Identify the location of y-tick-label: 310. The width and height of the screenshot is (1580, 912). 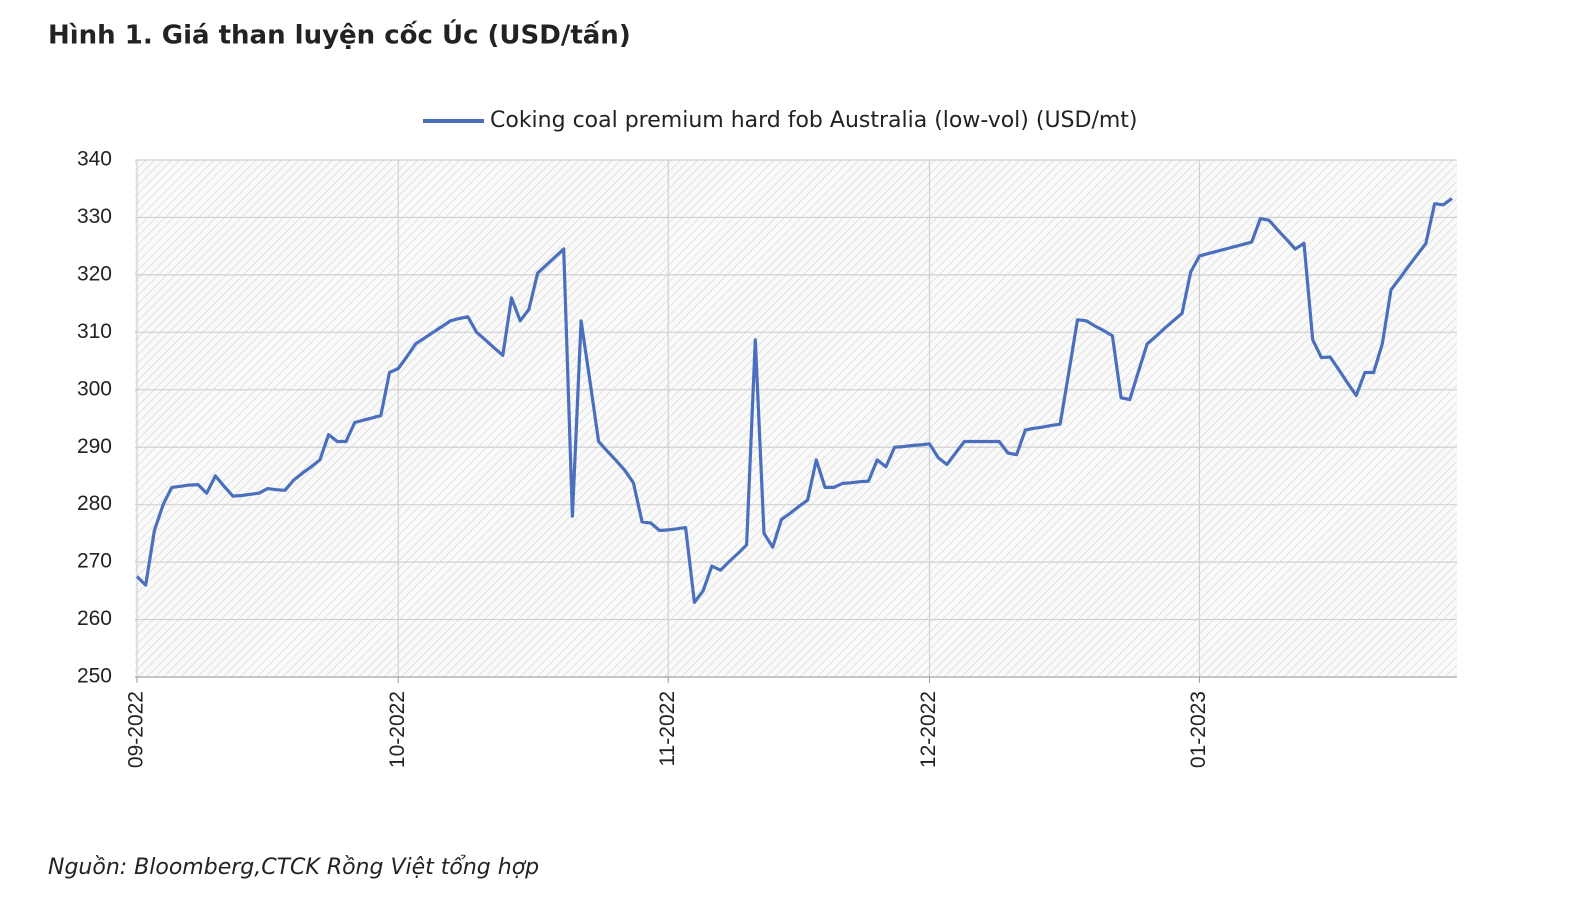
(94, 331).